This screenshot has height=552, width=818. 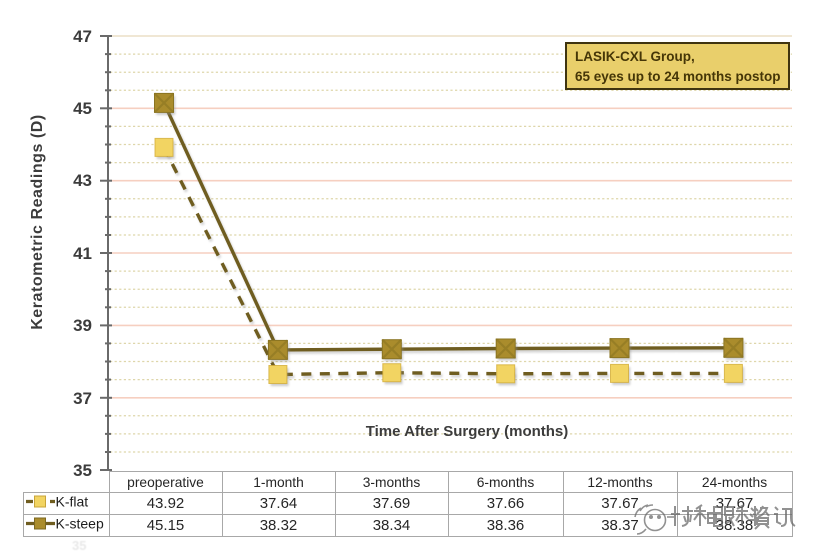 I want to click on svg-text: K-steep, so click(x=80, y=524).